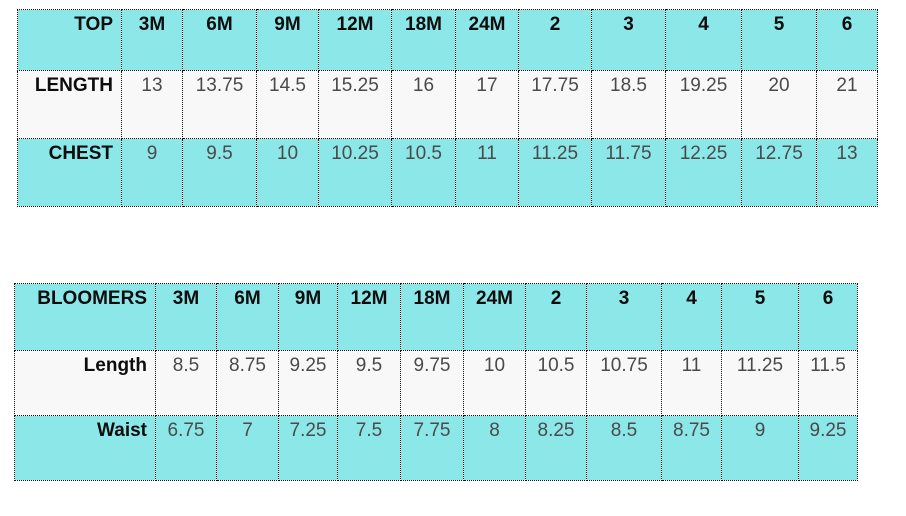  I want to click on cell-length-18m: 9.75, so click(432, 383).